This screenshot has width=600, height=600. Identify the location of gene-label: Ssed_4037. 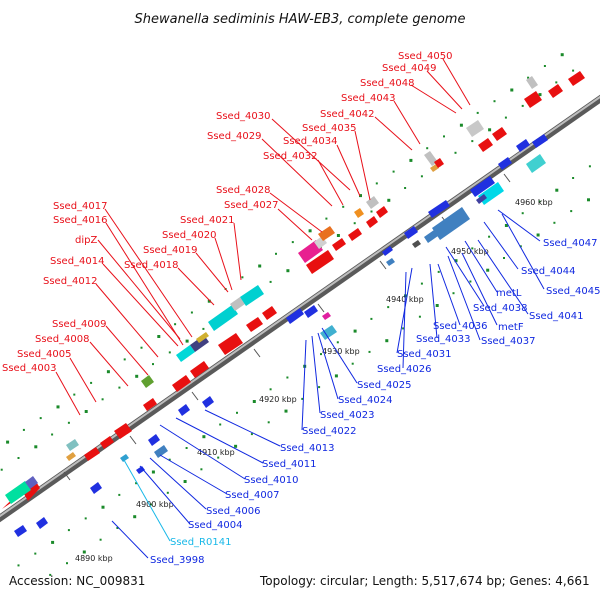
(508, 341).